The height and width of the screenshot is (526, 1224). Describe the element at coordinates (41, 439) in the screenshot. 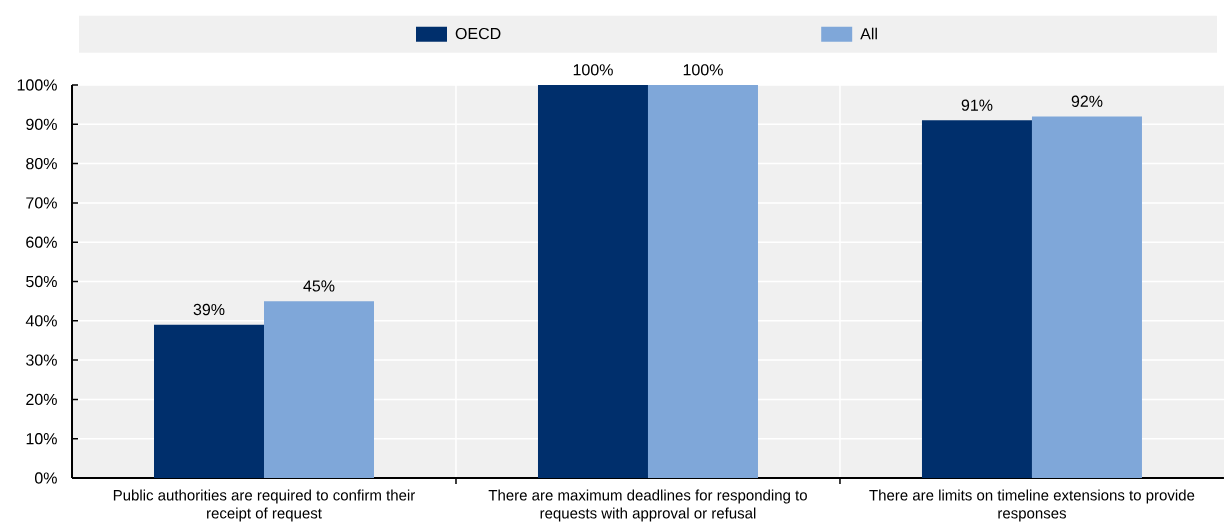

I see `y-tick-label: 10%` at that location.